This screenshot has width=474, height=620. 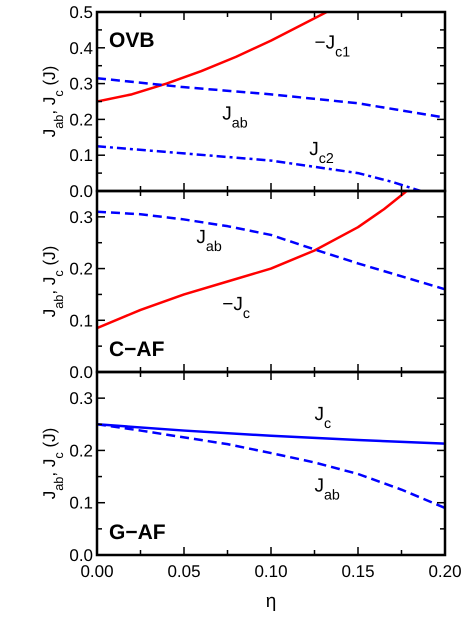 I want to click on y-tick-label: 0.4, so click(x=81, y=48).